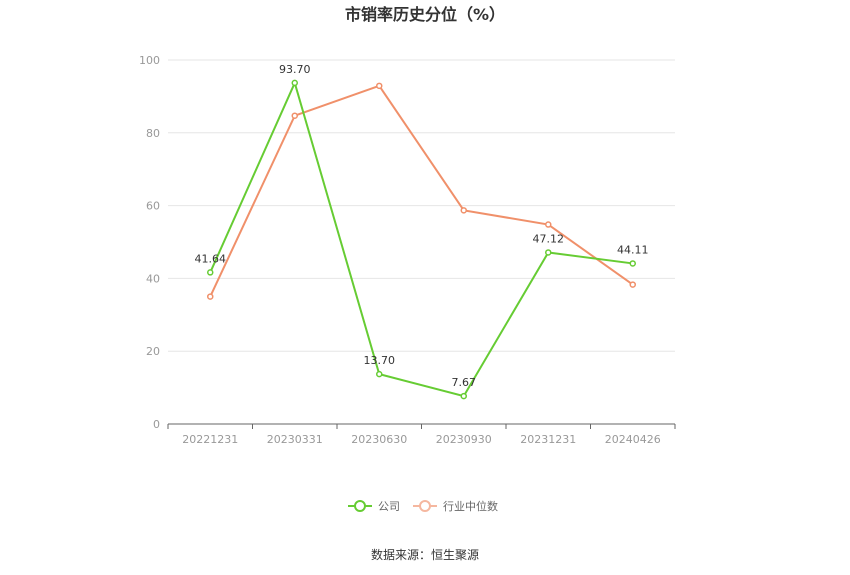 This screenshot has width=850, height=575. What do you see at coordinates (153, 278) in the screenshot?
I see `y-tick-label: 40` at bounding box center [153, 278].